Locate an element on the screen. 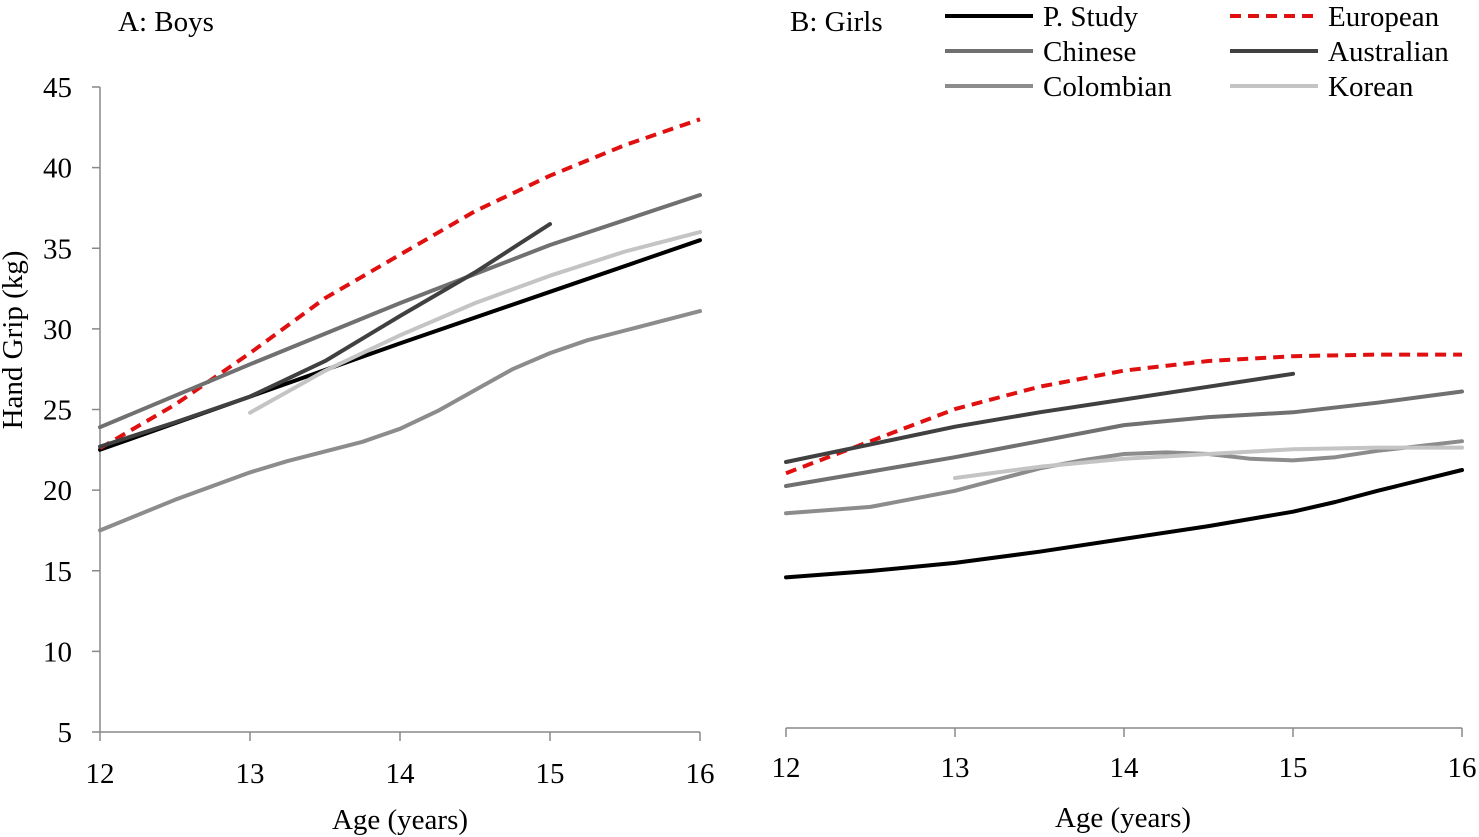  panel-b-title: B: Girls is located at coordinates (836, 22).